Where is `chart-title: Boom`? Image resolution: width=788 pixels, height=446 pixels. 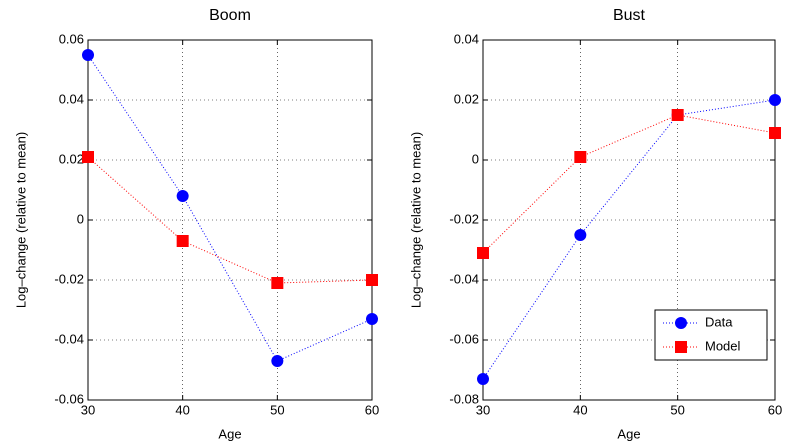
chart-title: Boom is located at coordinates (230, 15).